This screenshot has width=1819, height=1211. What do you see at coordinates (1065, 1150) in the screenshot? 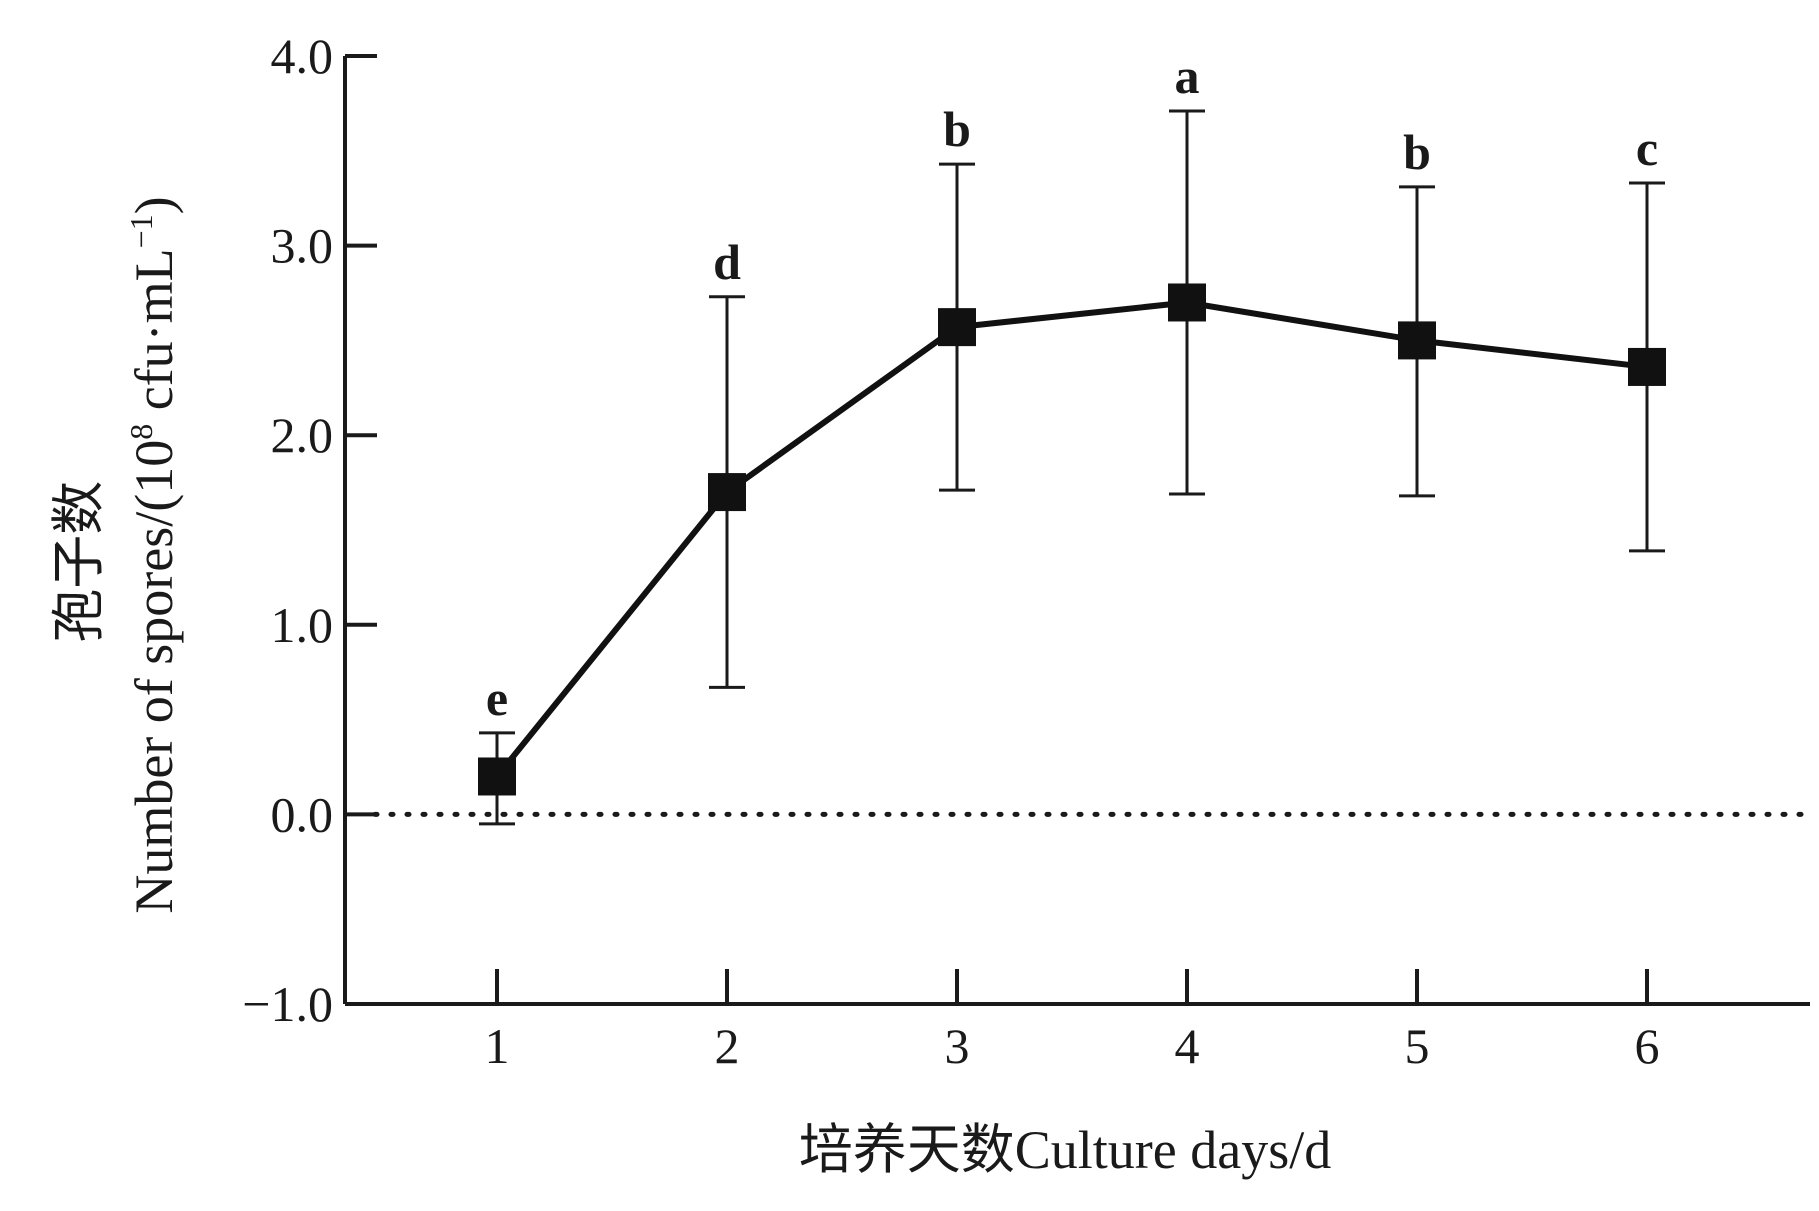
I see `x-axis-title: 培养天数Culture days/d` at bounding box center [1065, 1150].